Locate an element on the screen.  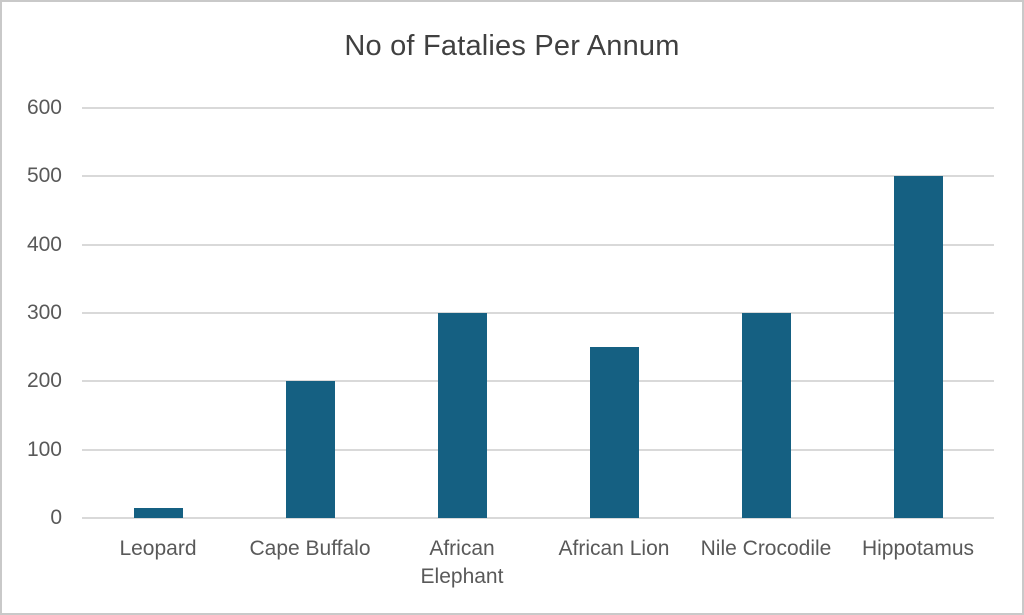
y-tick-label-0: 0 is located at coordinates (56, 517).